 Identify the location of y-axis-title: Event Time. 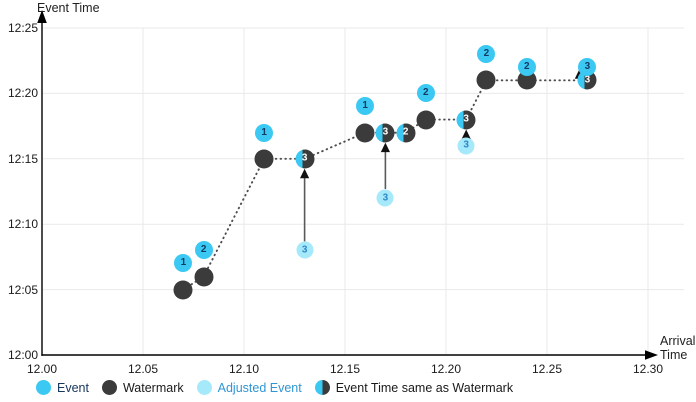
(68, 8).